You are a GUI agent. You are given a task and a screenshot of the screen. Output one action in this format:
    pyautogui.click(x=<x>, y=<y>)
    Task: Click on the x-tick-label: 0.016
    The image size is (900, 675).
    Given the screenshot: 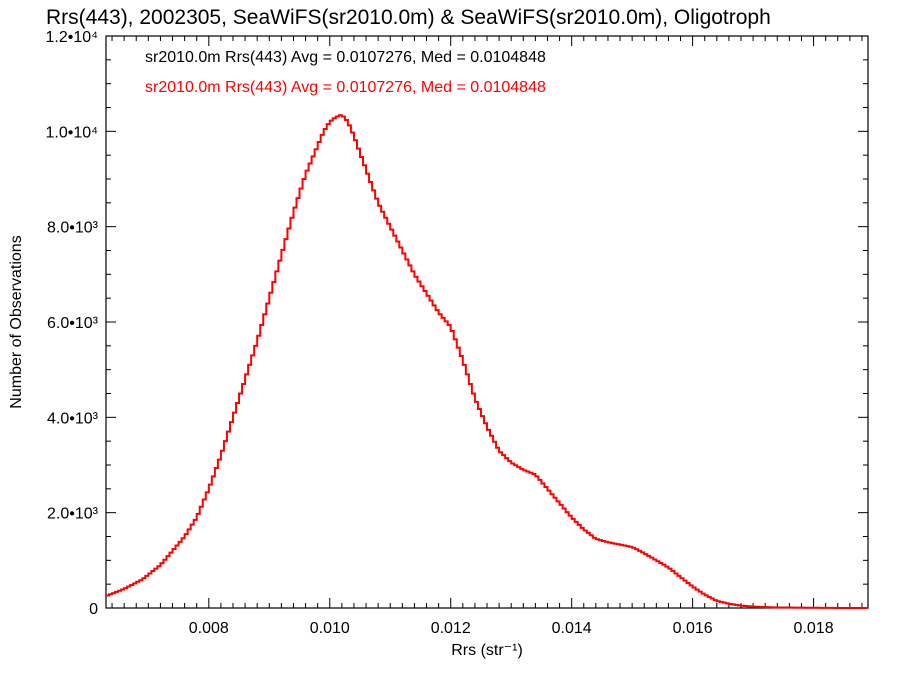 What is the action you would take?
    pyautogui.click(x=693, y=628)
    